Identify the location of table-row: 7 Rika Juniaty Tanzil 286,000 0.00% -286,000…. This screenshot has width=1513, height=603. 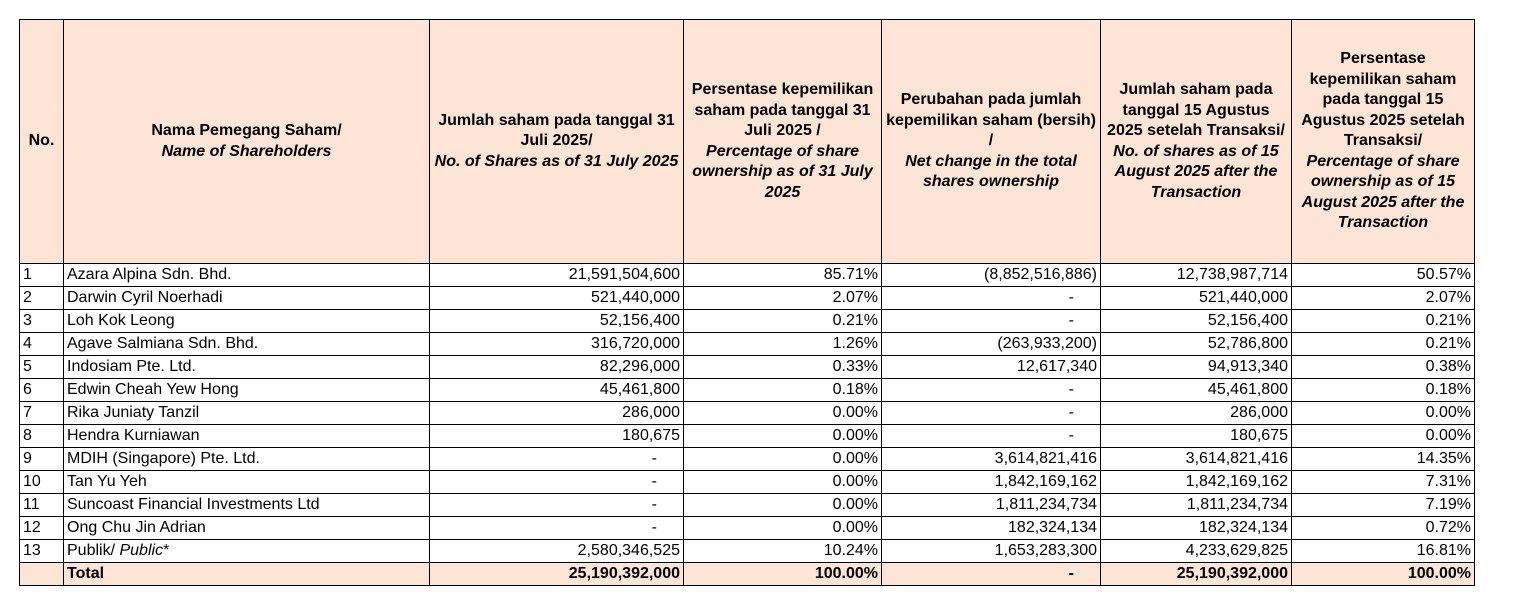
(747, 413).